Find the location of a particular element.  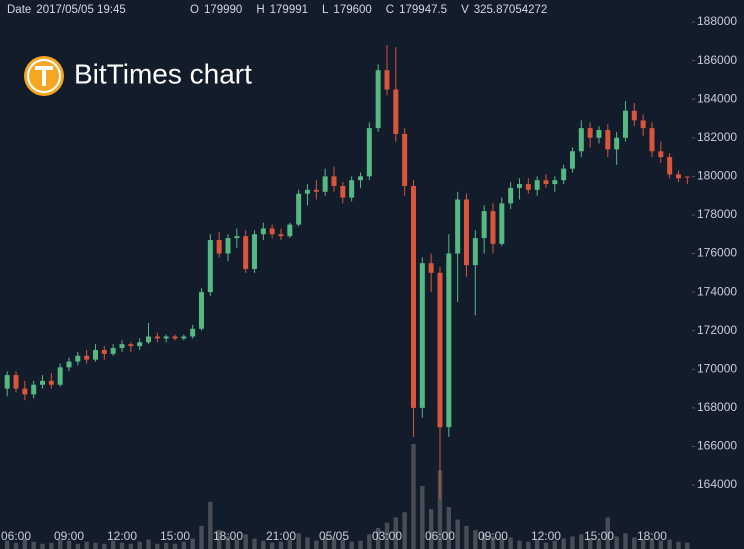

ohlc-value: 179991 is located at coordinates (289, 10).